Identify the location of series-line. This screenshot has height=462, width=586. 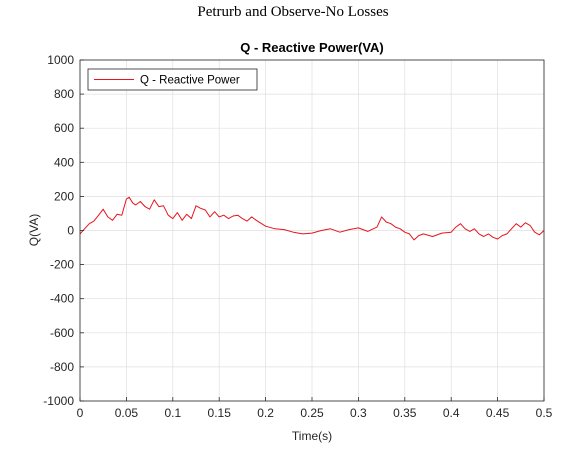
(312, 218).